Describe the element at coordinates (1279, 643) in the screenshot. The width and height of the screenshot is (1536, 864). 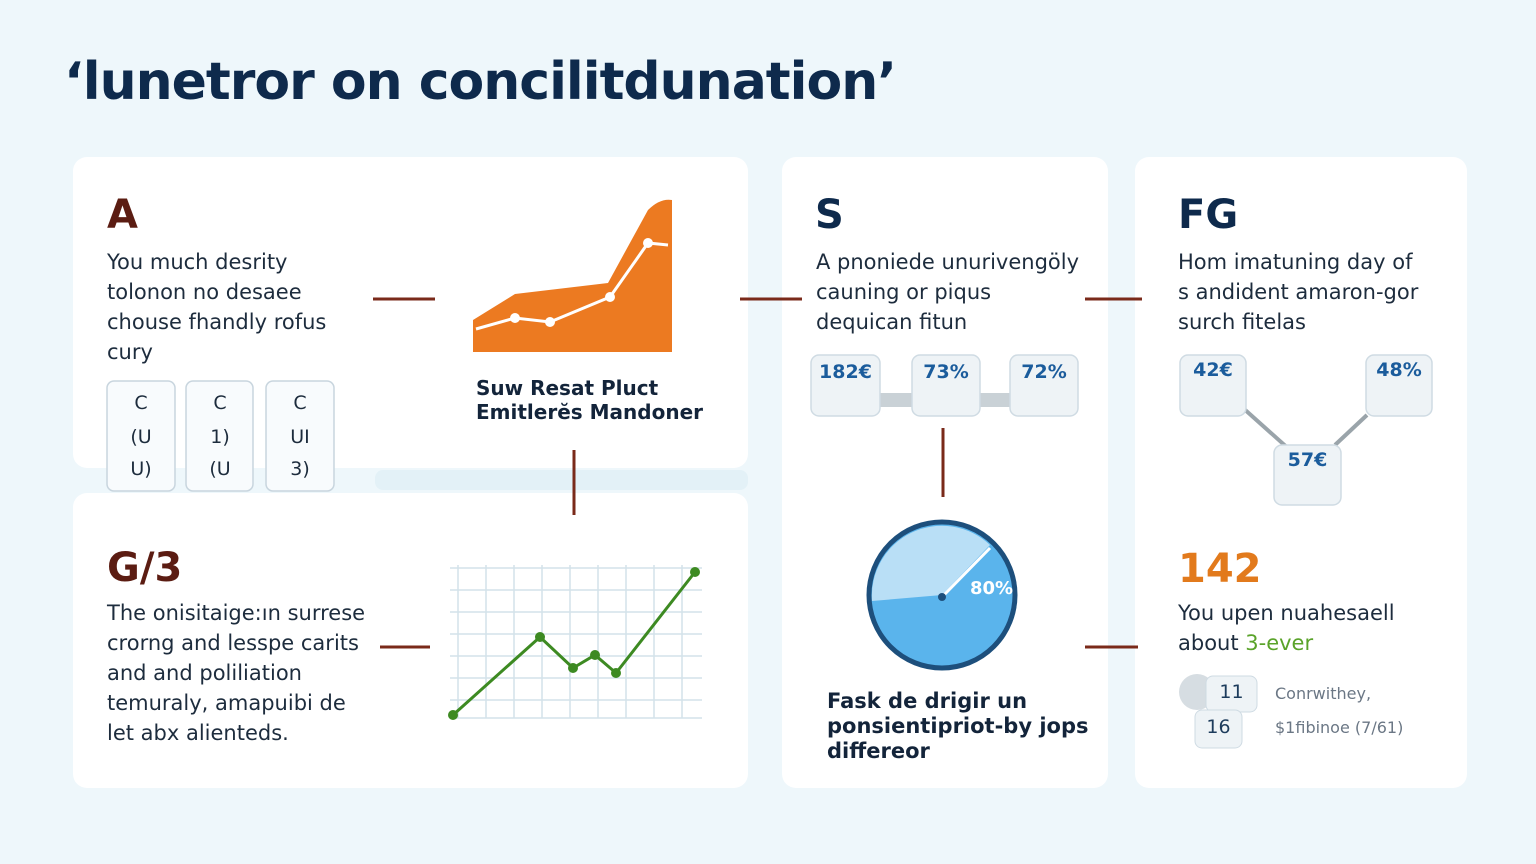
I see `highlight: 3-ever` at that location.